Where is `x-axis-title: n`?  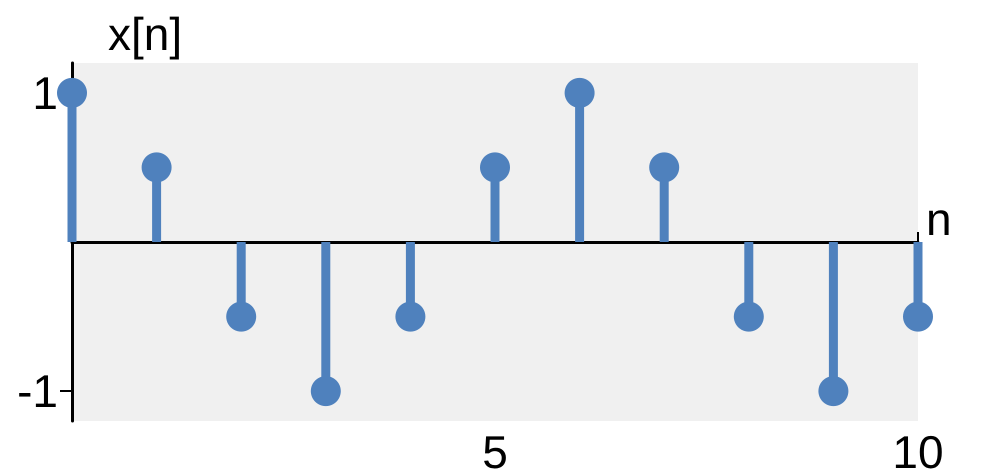 x-axis-title: n is located at coordinates (939, 219).